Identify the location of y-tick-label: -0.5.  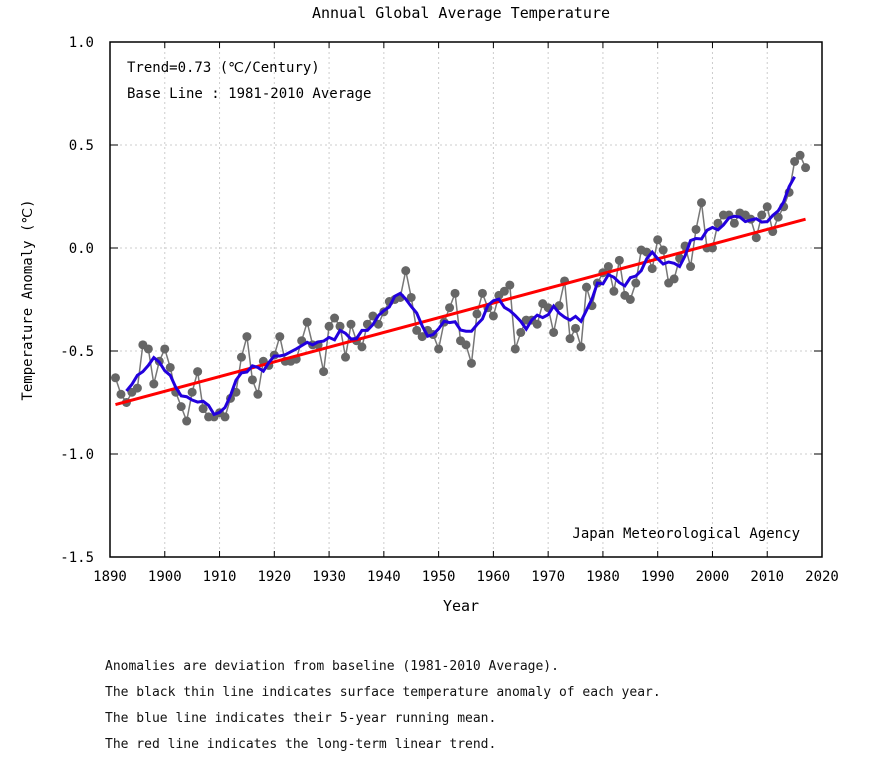
(77, 352).